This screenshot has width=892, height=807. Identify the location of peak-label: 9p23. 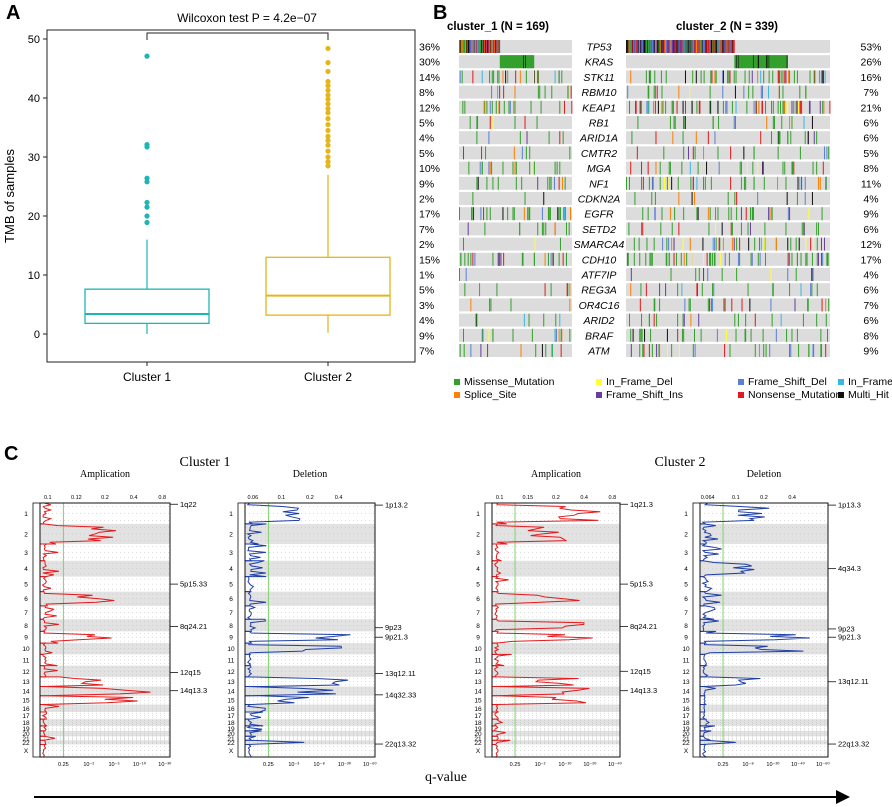
(846, 628).